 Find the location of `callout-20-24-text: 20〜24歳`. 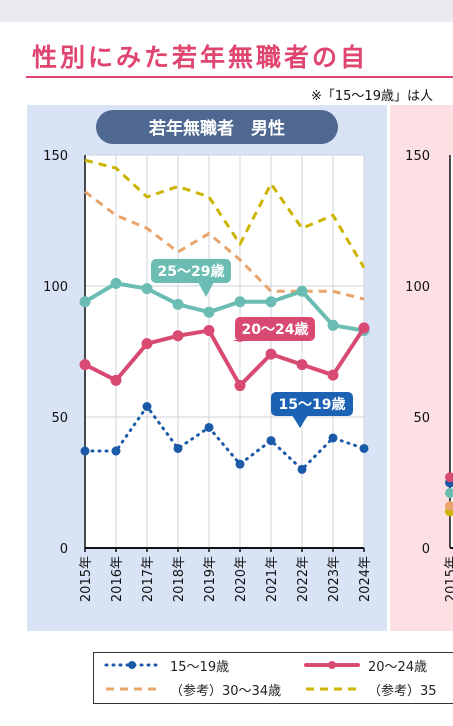

callout-20-24-text: 20〜24歳 is located at coordinates (275, 329).